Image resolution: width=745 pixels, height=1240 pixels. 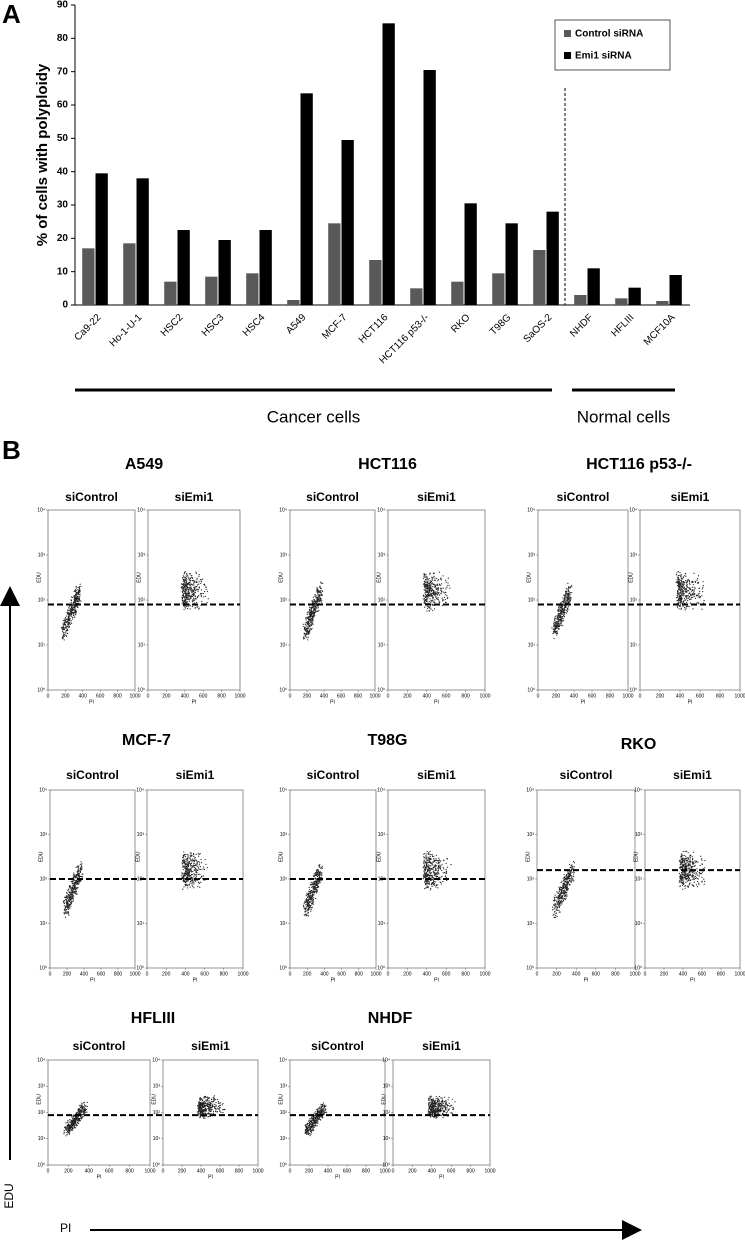 What do you see at coordinates (484, 696) in the screenshot?
I see `x-tick-label: 1000` at bounding box center [484, 696].